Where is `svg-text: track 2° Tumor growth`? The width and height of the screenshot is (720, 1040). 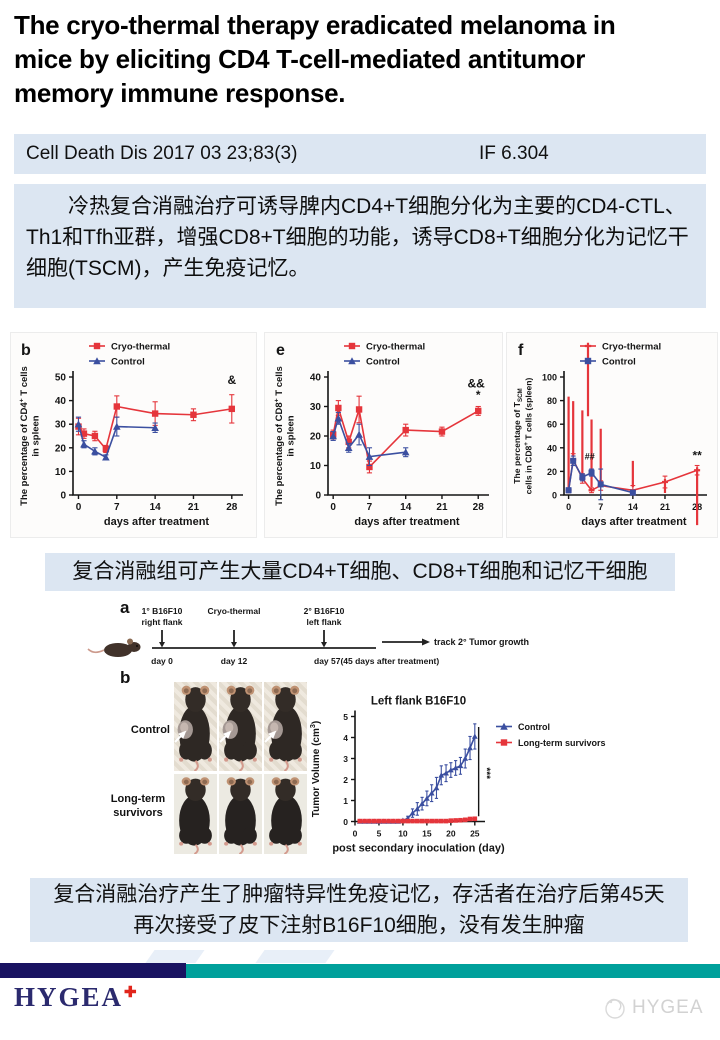 svg-text: track 2° Tumor growth is located at coordinates (481, 642).